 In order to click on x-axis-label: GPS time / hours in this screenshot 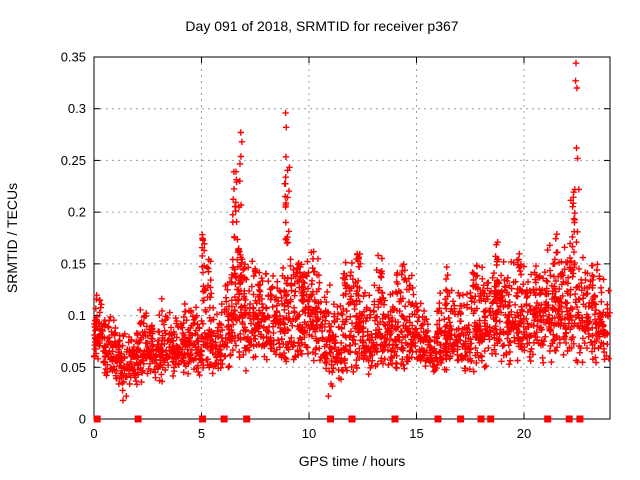, I will do `click(352, 461)`.